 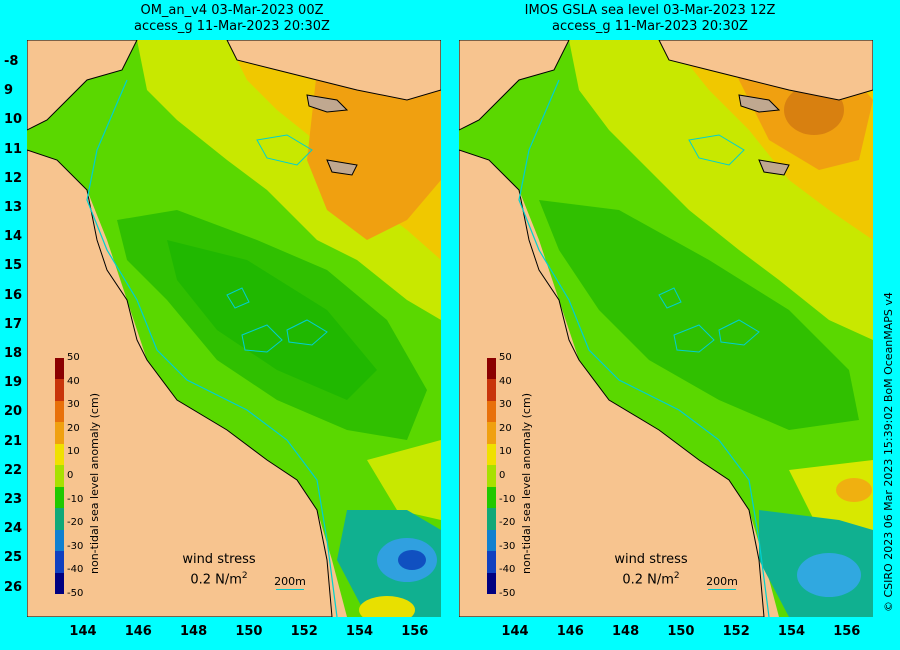 What do you see at coordinates (650, 26) in the screenshot?
I see `right-title-line2: access_g 11-Mar-2023 20:30Z` at bounding box center [650, 26].